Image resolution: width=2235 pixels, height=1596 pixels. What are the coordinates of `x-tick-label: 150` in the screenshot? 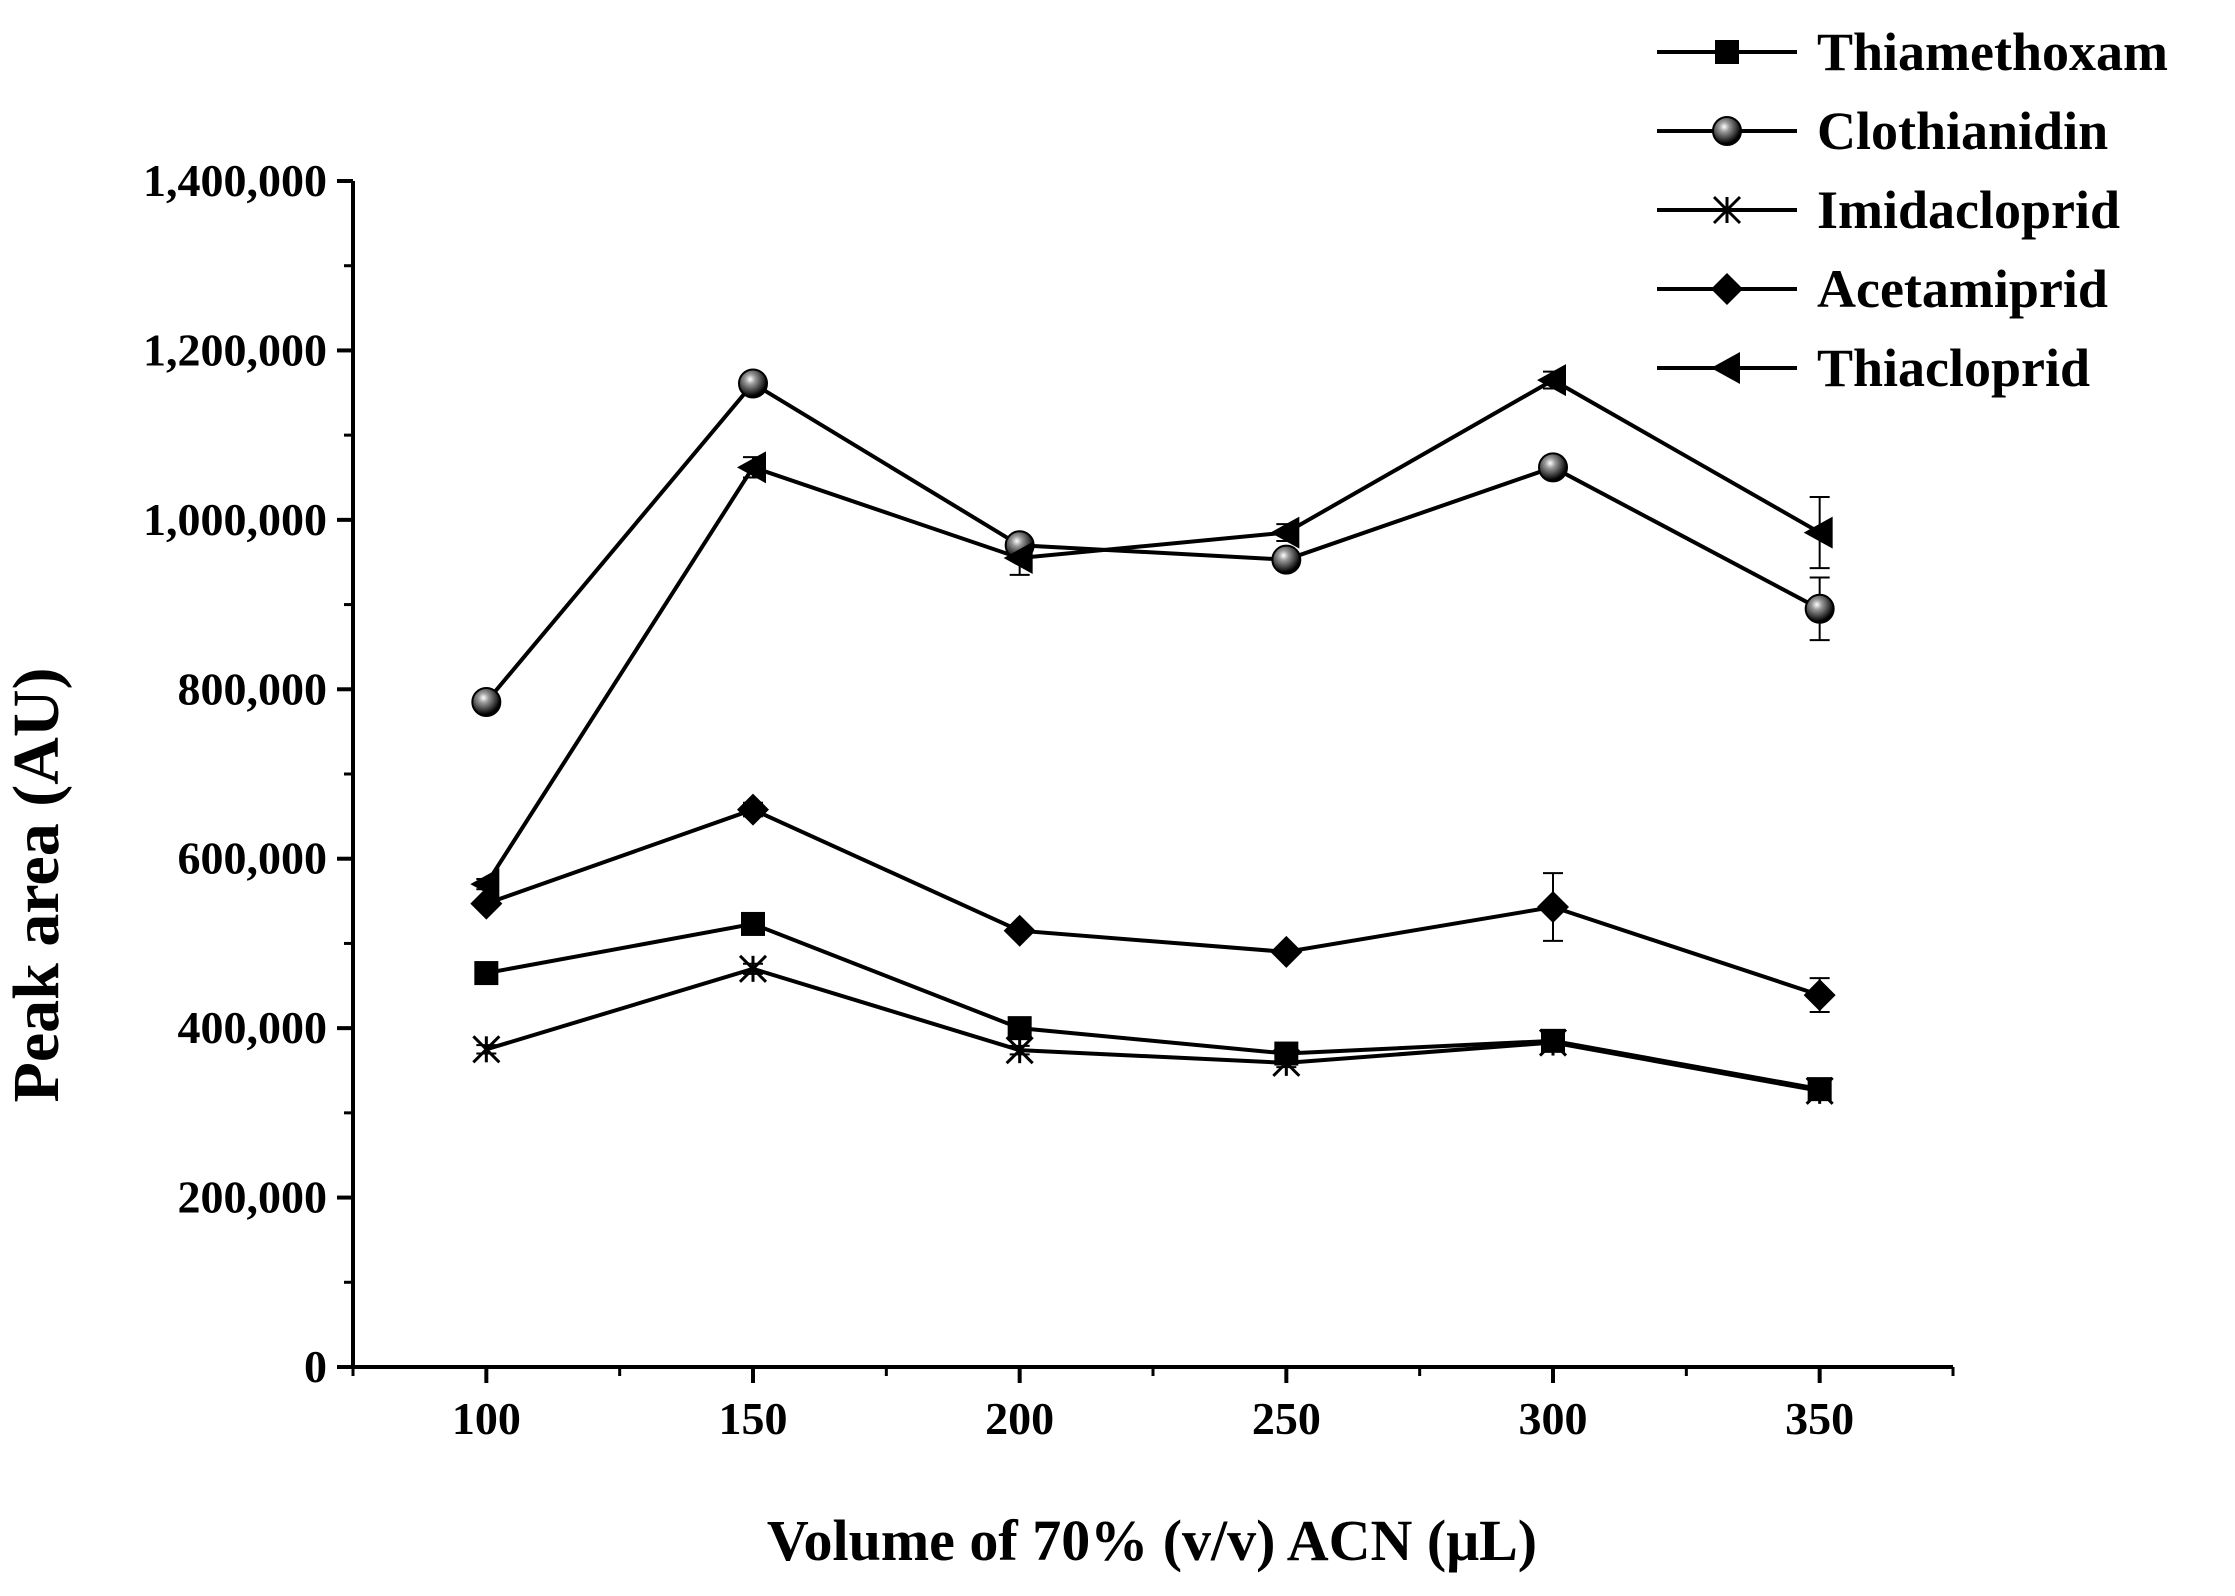 It's located at (753, 1418).